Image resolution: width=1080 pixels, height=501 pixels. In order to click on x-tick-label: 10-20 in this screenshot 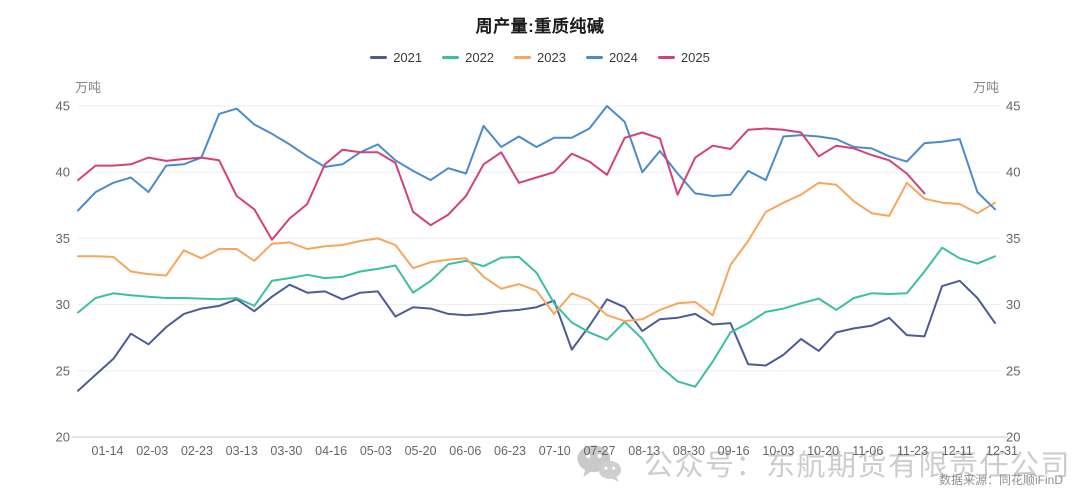, I will do `click(823, 451)`.